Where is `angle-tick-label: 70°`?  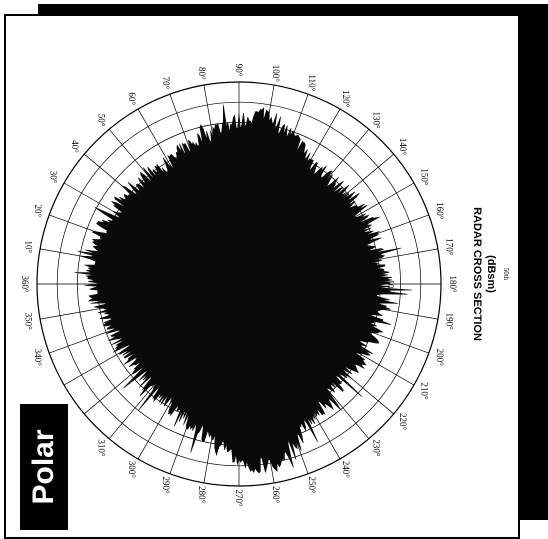 angle-tick-label: 70° is located at coordinates (166, 83).